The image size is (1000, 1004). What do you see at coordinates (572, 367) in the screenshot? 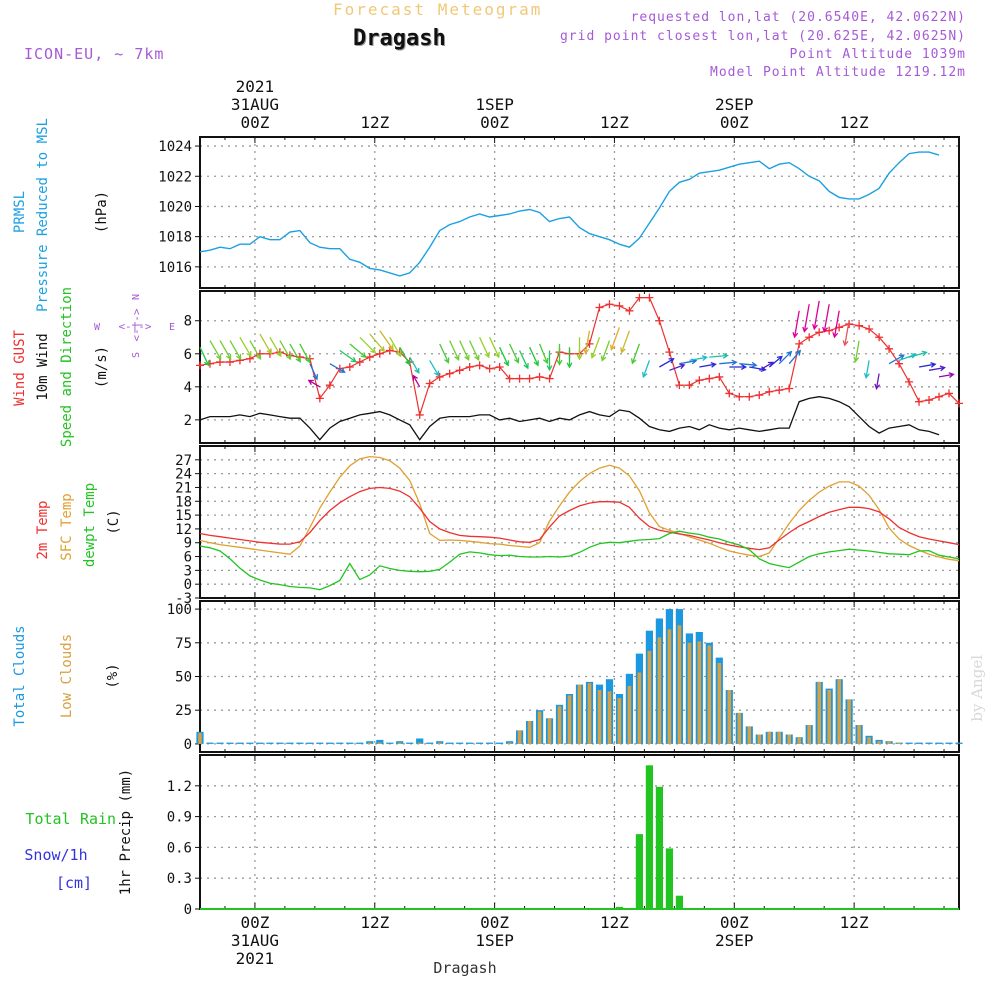
I see `wind-panel: 2 4 6 8` at bounding box center [572, 367].